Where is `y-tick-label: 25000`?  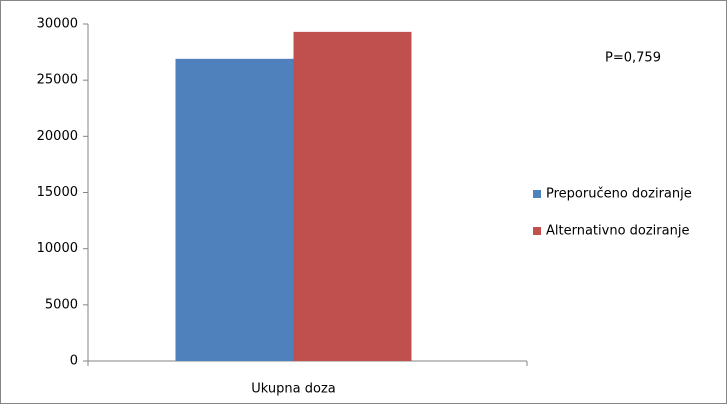 y-tick-label: 25000 is located at coordinates (57, 80).